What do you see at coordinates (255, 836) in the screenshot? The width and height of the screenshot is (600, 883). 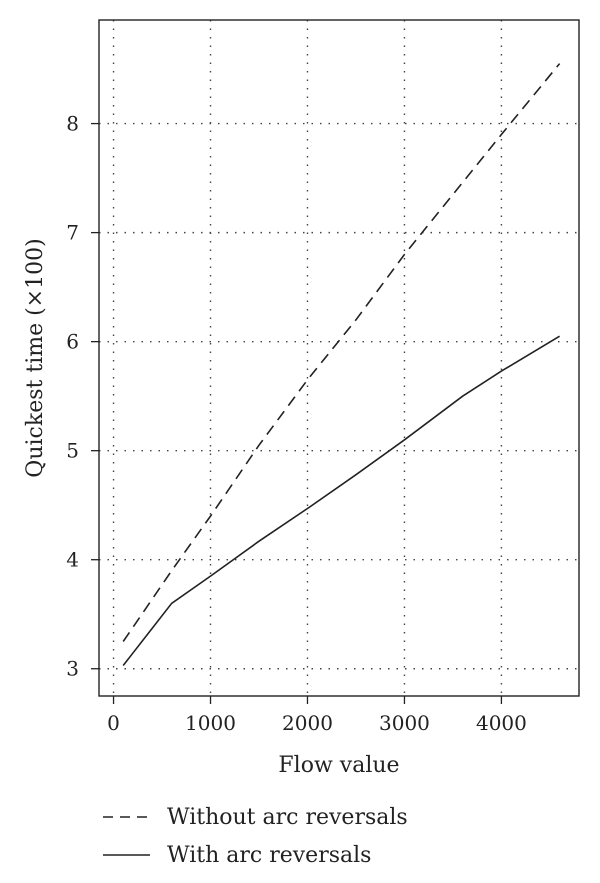 I see `legend: Without arc reversals With arc reversals` at bounding box center [255, 836].